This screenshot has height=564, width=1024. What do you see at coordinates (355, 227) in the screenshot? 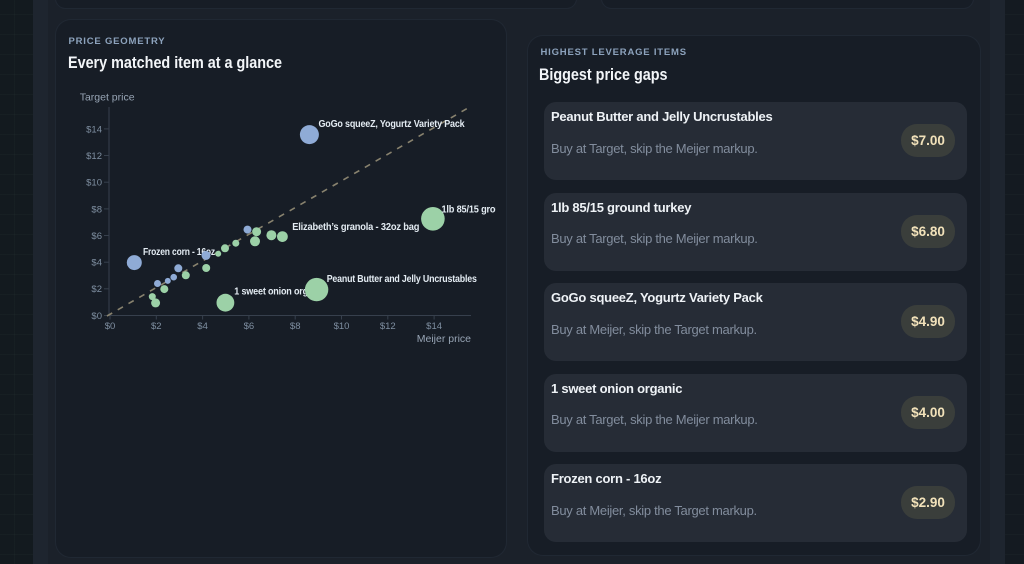
I see `svg-text: Elizabeth’s granola - 32oz bag` at bounding box center [355, 227].